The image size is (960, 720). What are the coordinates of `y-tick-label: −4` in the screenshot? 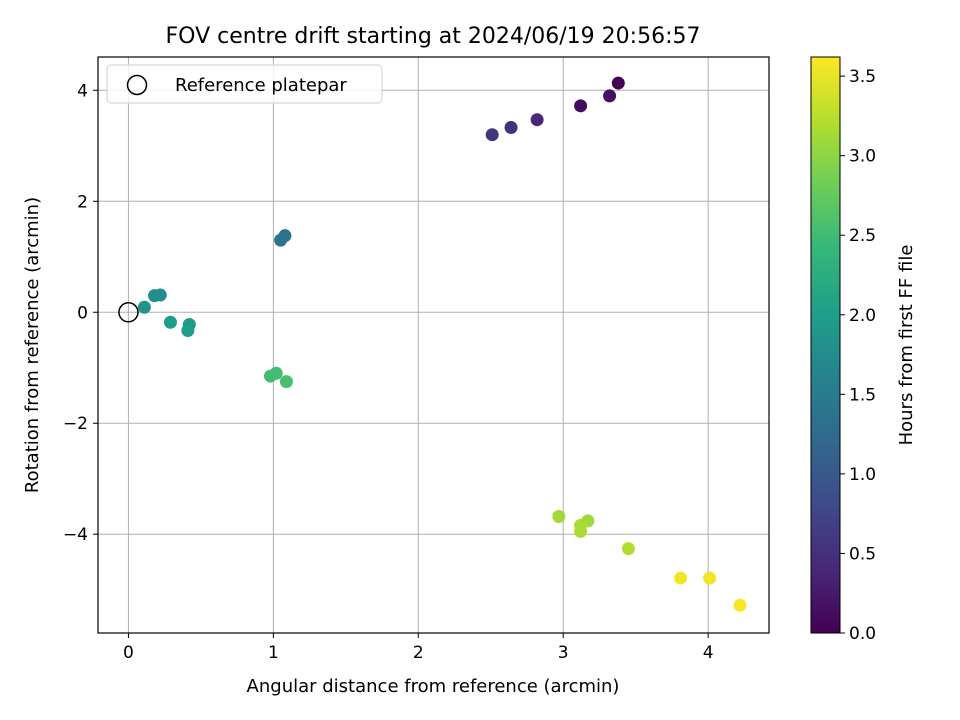 It's located at (75, 535).